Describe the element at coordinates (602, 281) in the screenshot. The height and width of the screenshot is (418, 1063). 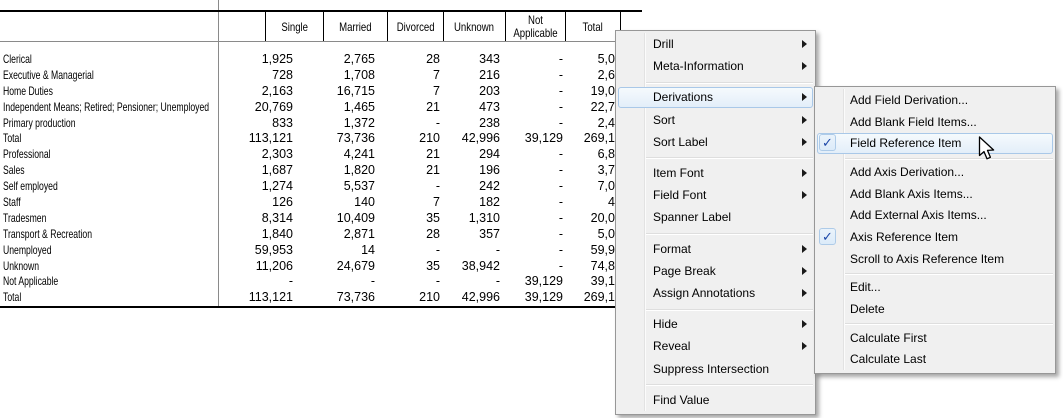
I see `table-cell-value: 39,1` at that location.